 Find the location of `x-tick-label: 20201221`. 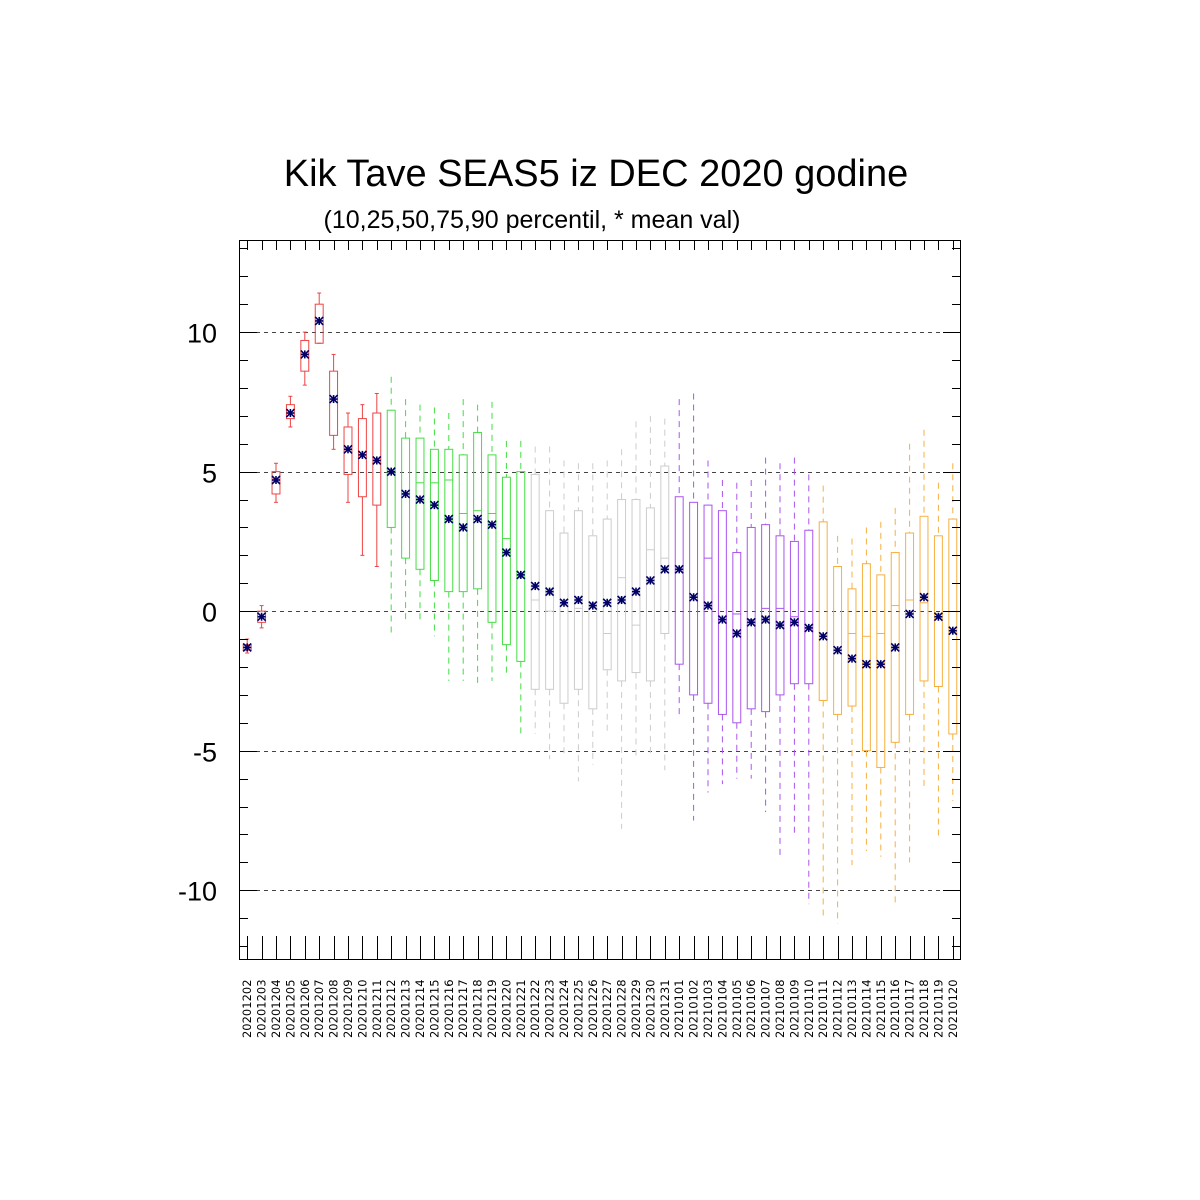

x-tick-label: 20201221 is located at coordinates (521, 1008).